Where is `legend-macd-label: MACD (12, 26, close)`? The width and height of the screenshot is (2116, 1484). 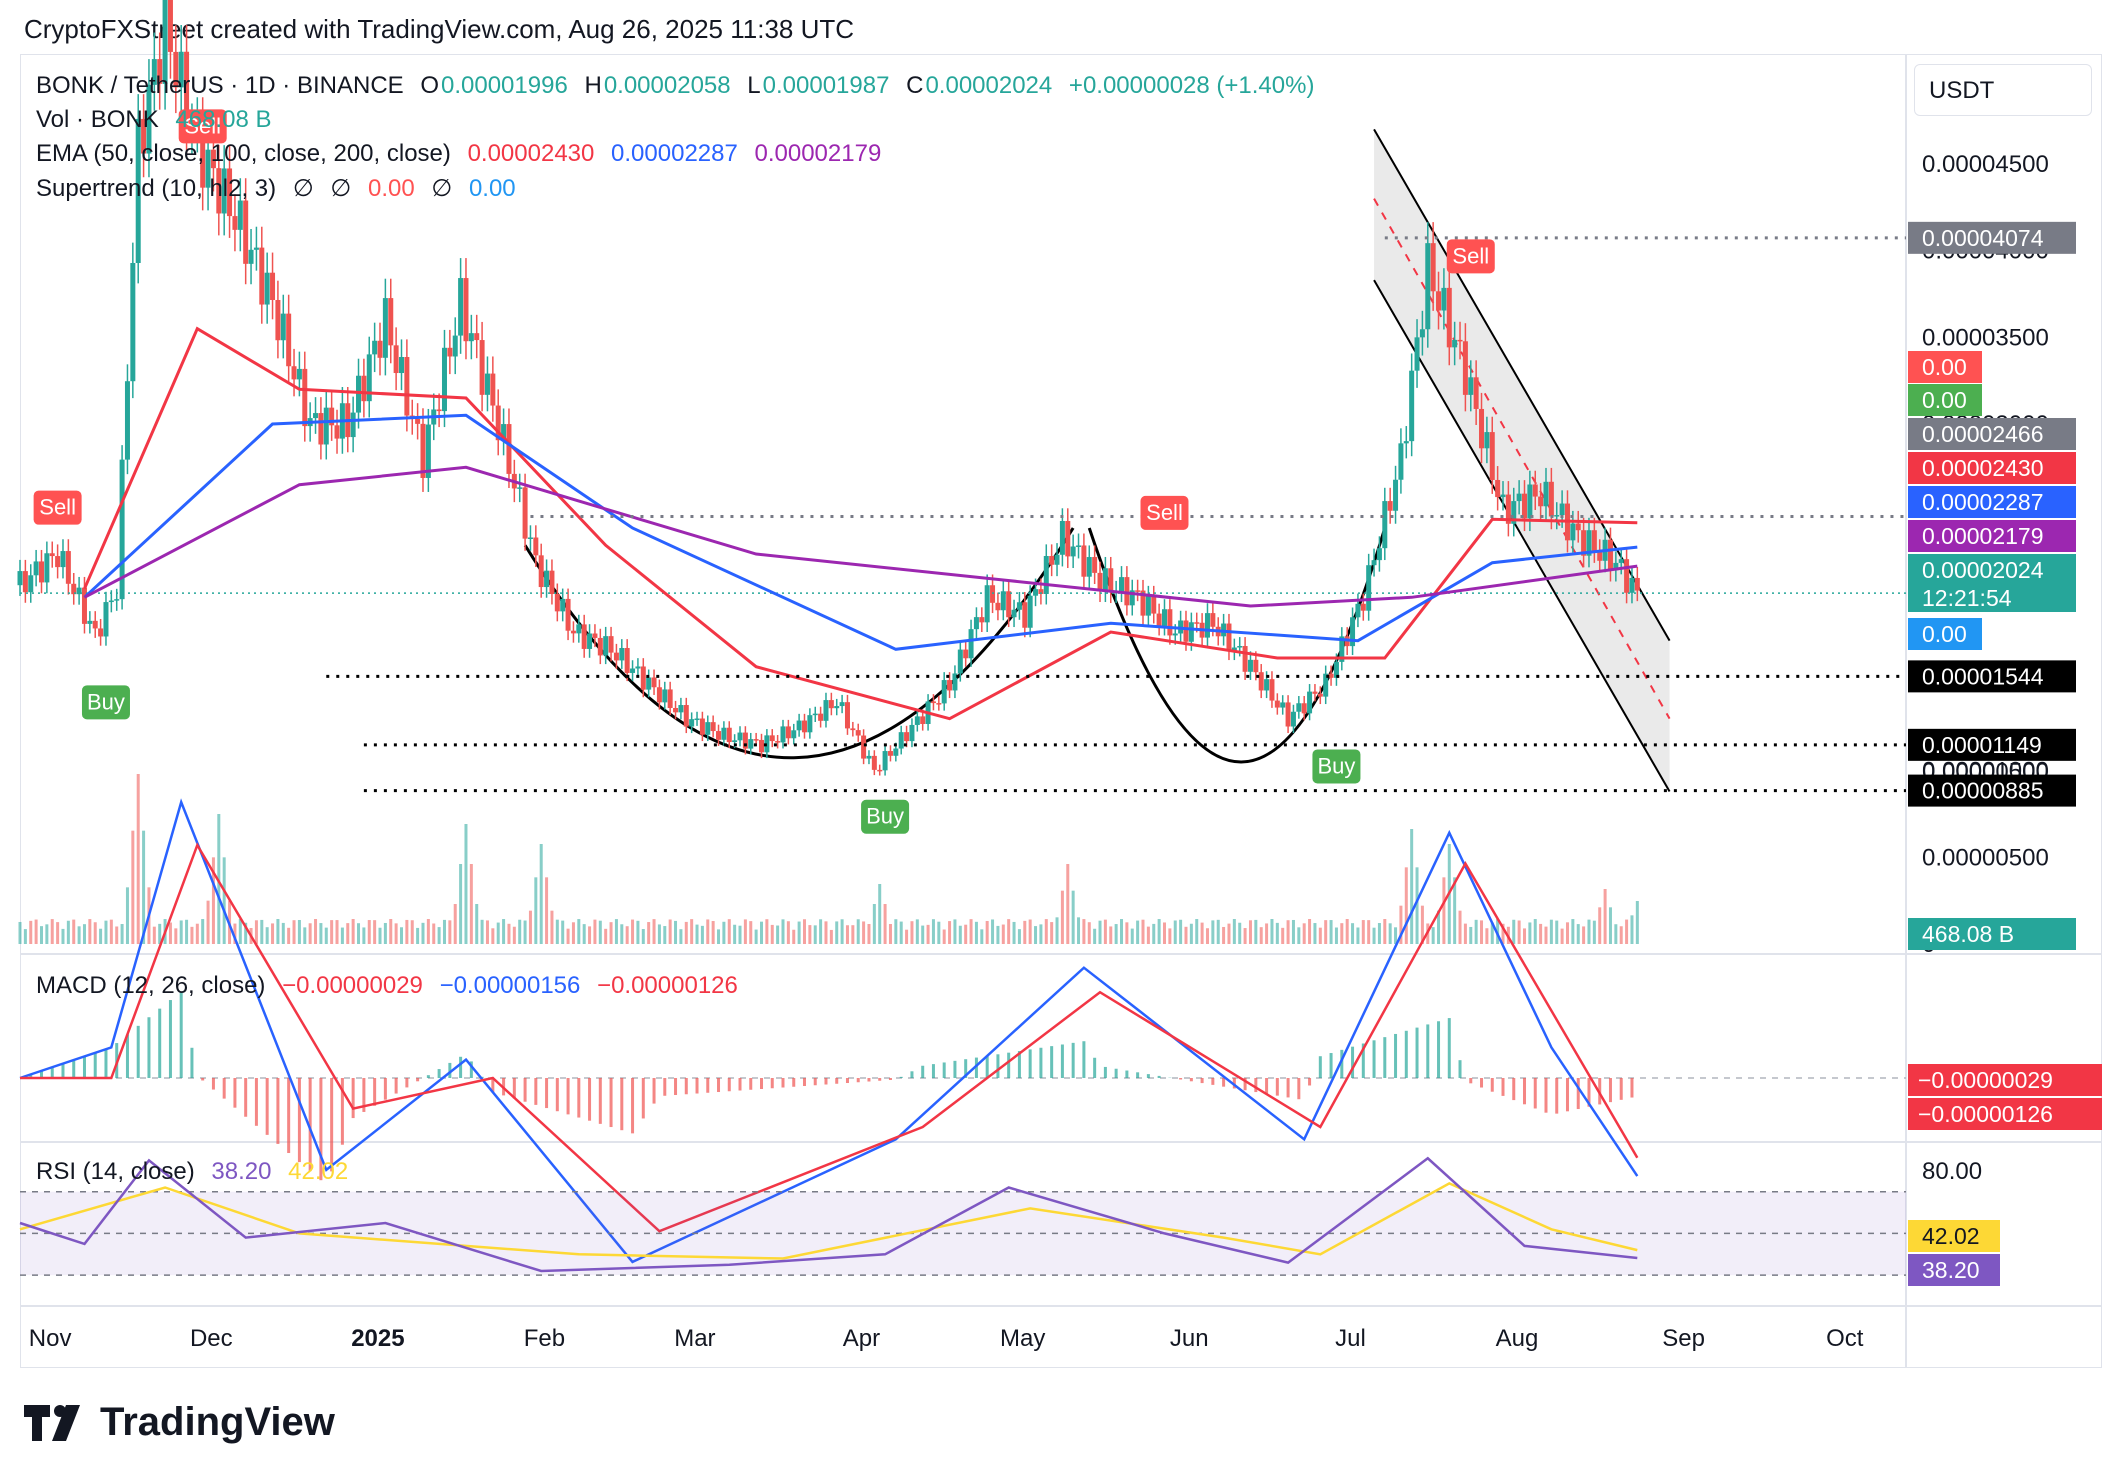
legend-macd-label: MACD (12, 26, close) is located at coordinates (151, 985).